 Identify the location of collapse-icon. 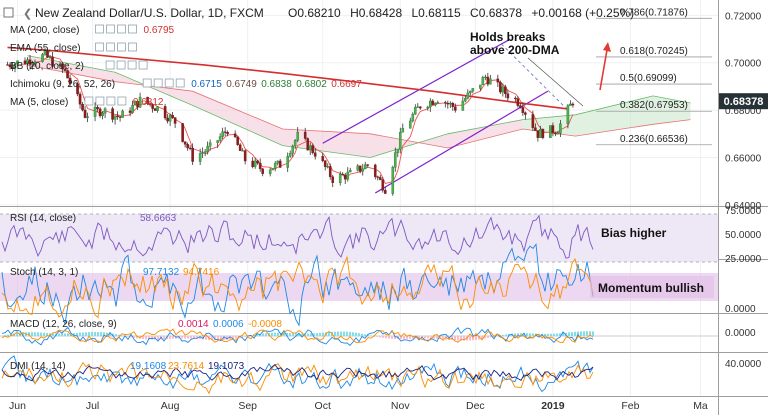
(8, 12).